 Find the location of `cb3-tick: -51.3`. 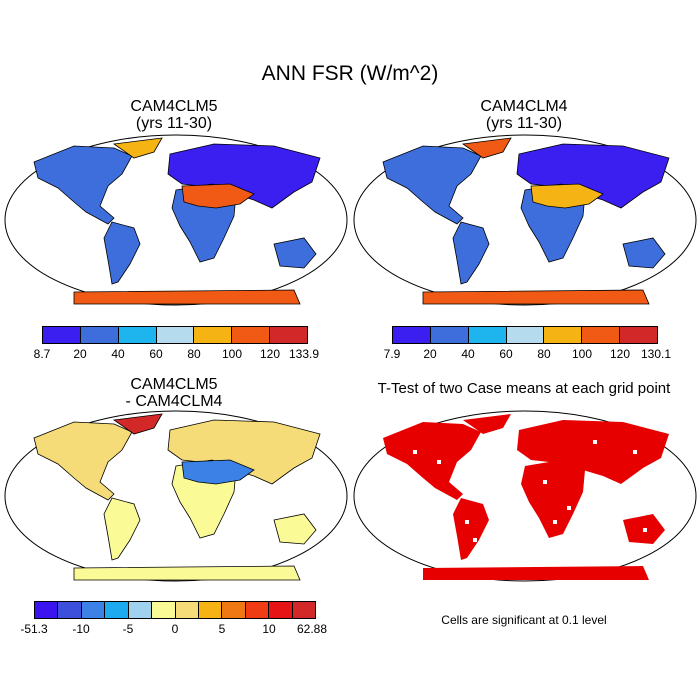

cb3-tick: -51.3 is located at coordinates (34, 629).